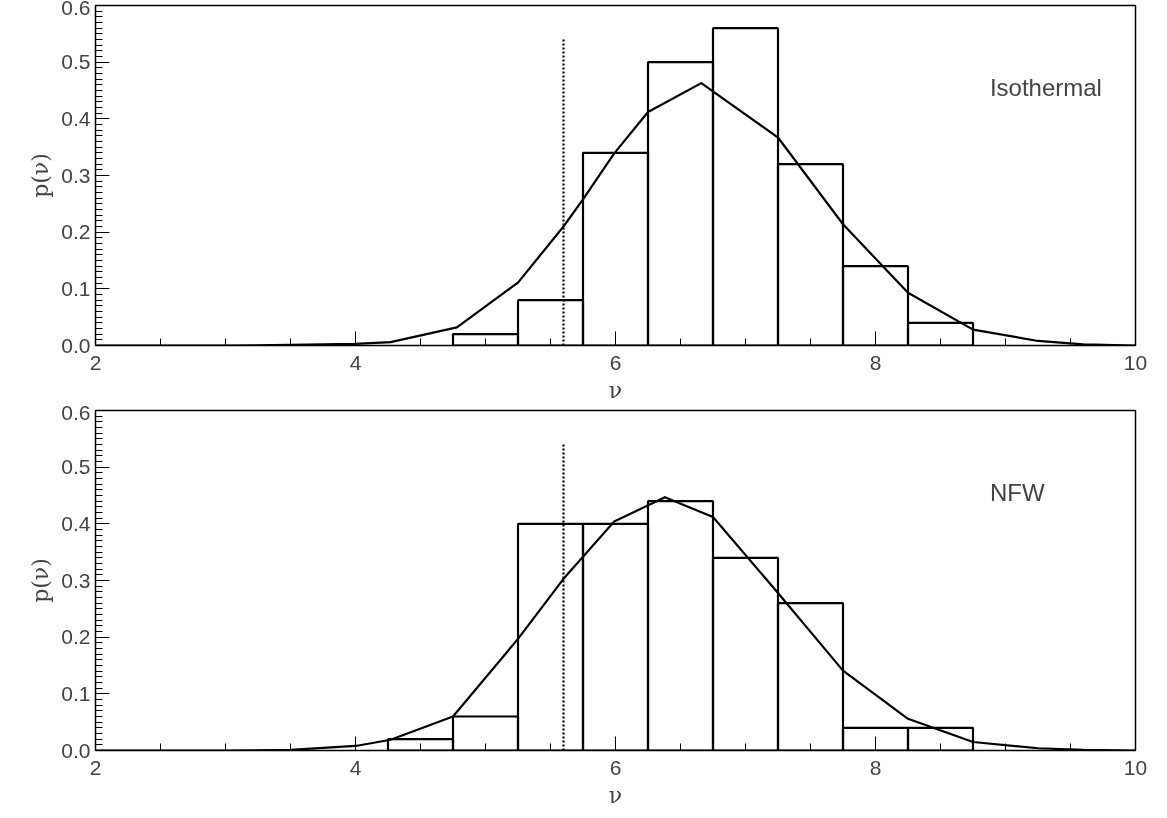  What do you see at coordinates (1045, 87) in the screenshot?
I see `annotation: Isothermal` at bounding box center [1045, 87].